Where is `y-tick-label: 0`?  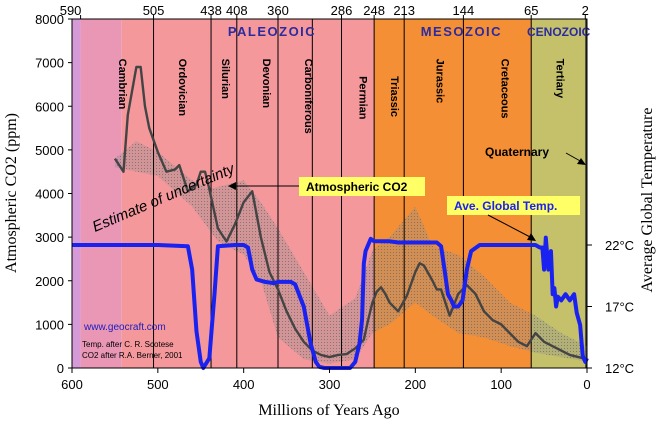
y-tick-label: 0 is located at coordinates (60, 368).